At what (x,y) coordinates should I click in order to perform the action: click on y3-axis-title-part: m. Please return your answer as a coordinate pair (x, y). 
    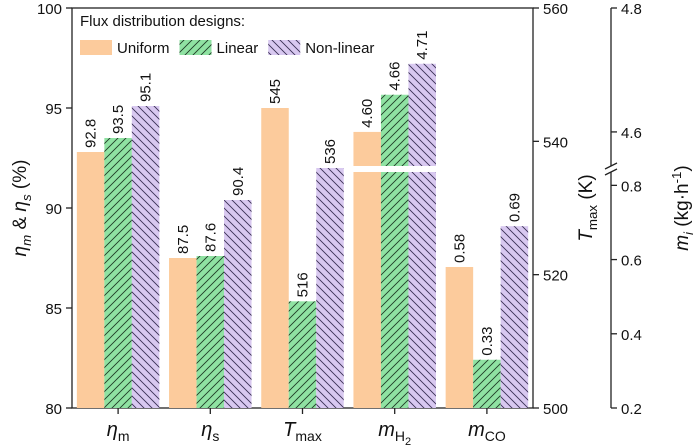
    Looking at the image, I should click on (682, 243).